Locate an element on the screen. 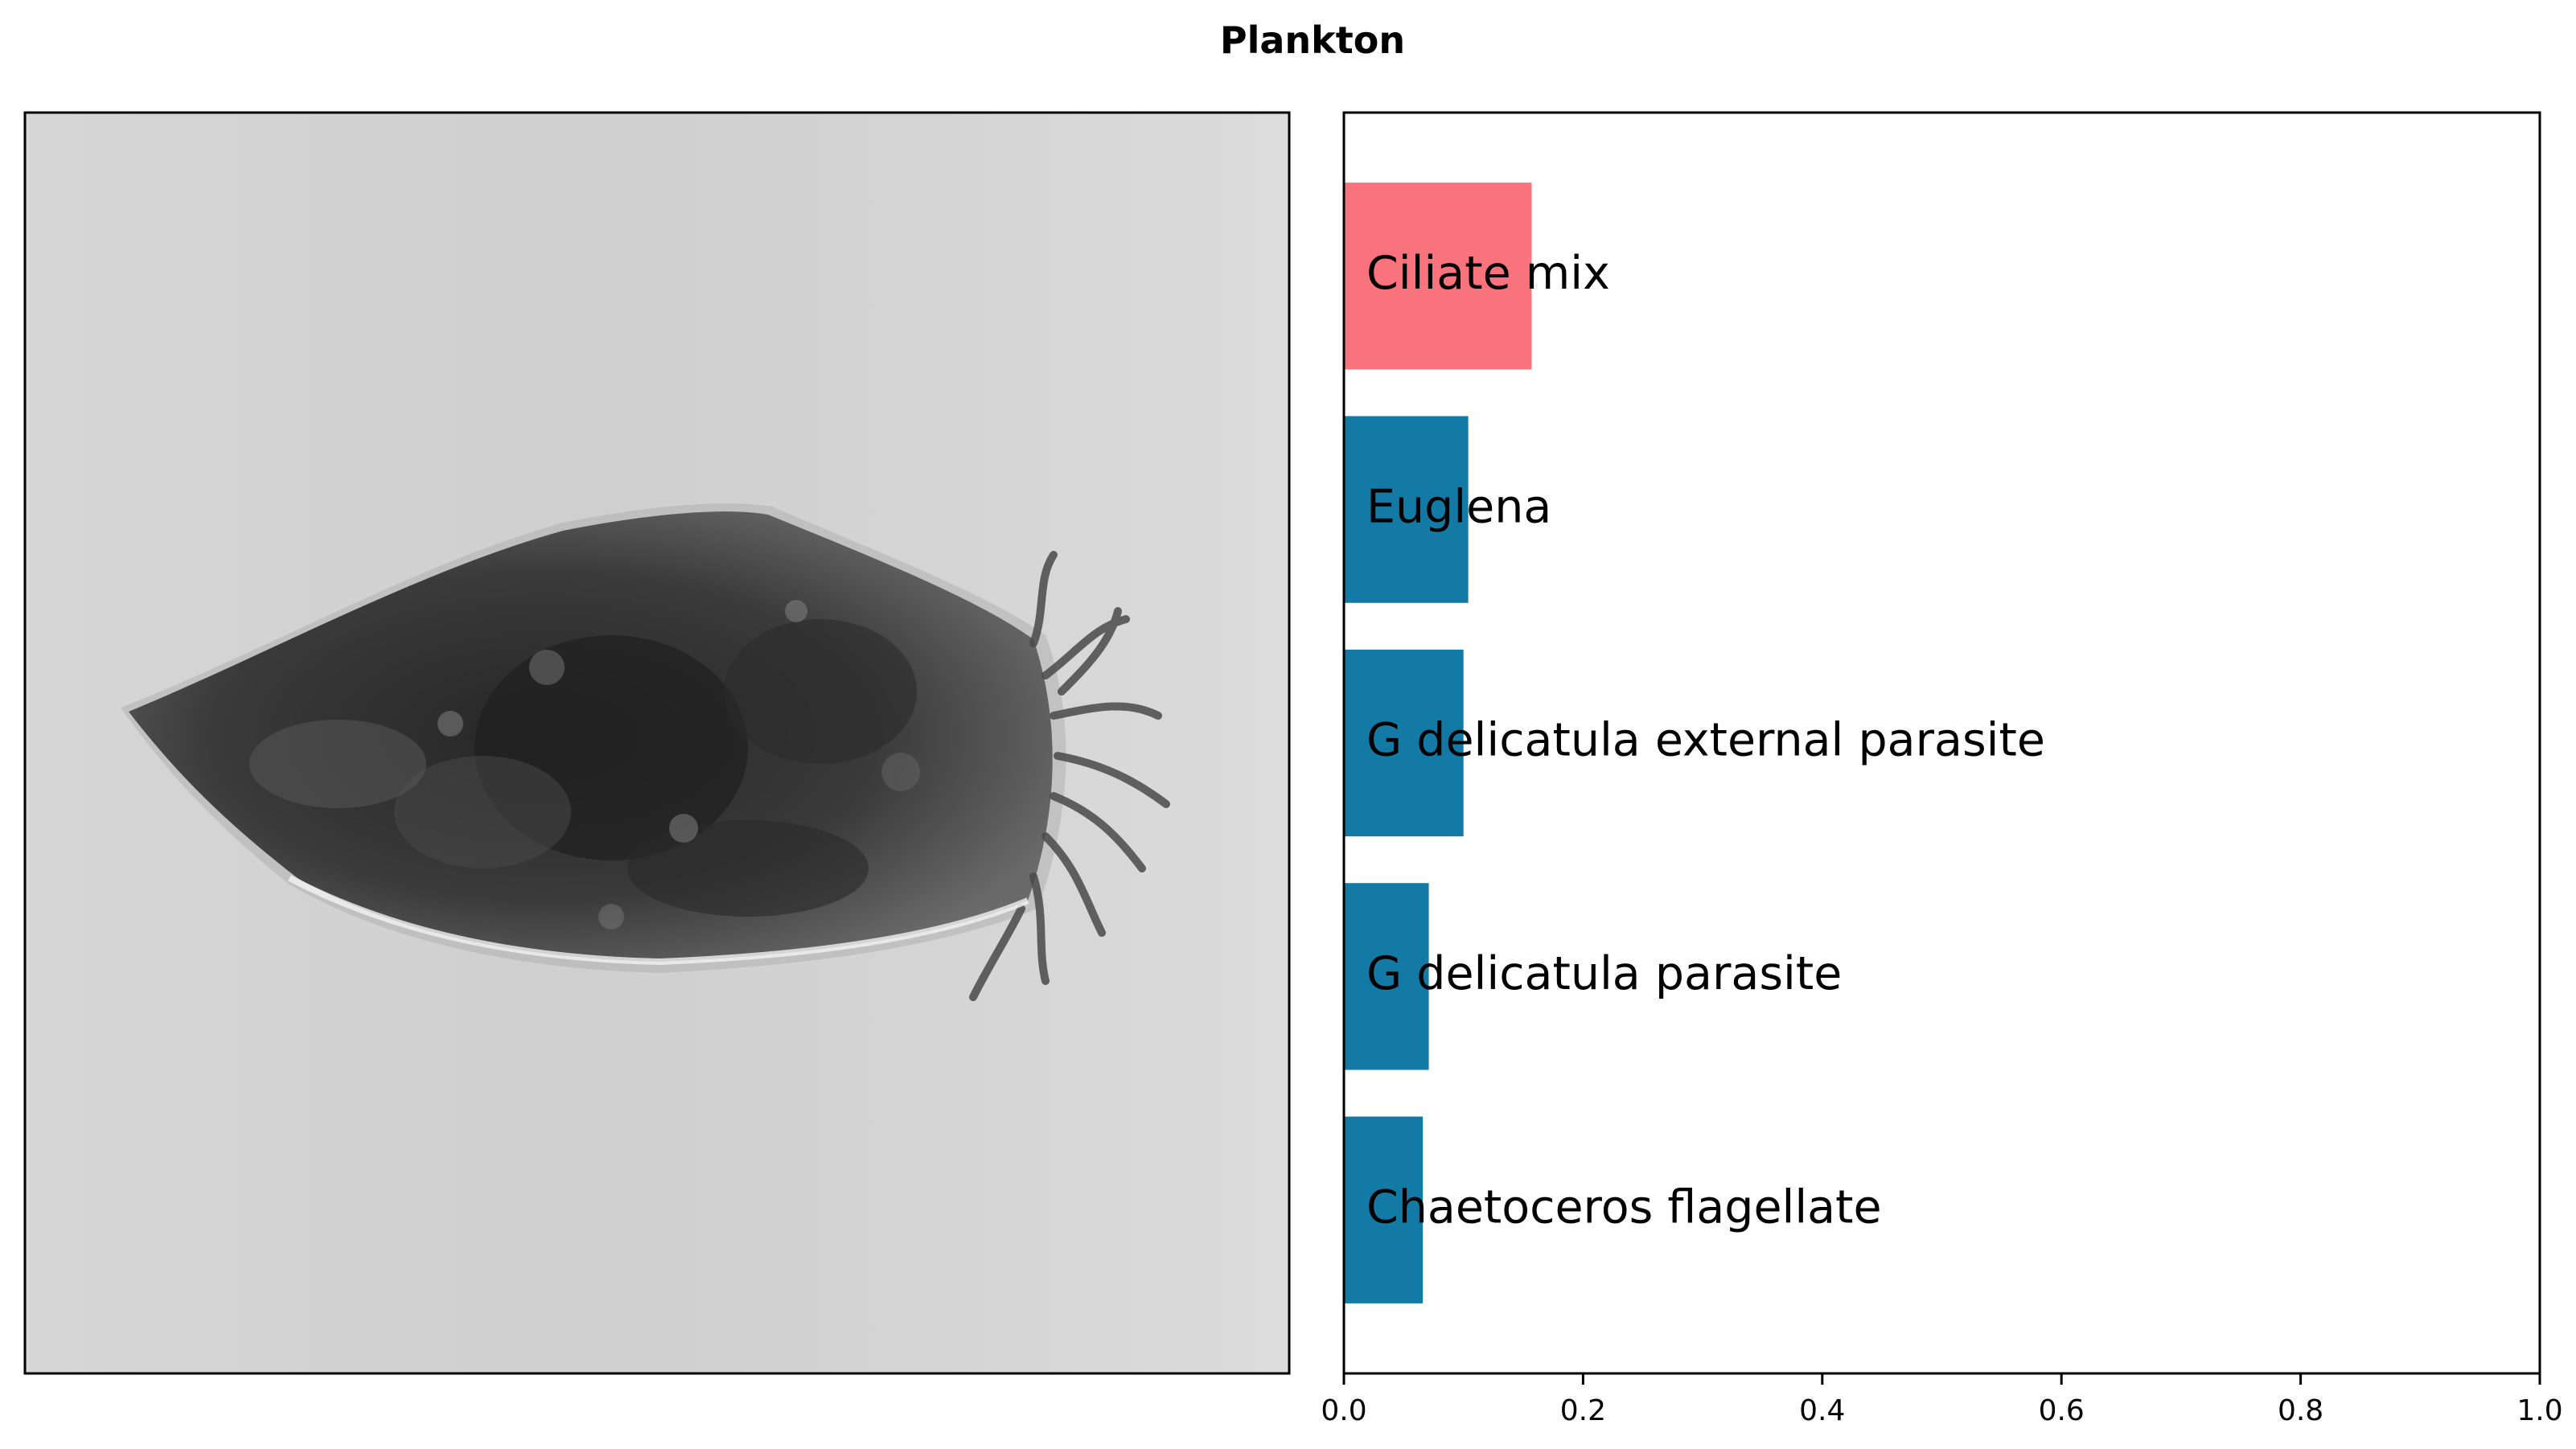 The image size is (2576, 1449). bar-label: Euglena is located at coordinates (1458, 506).